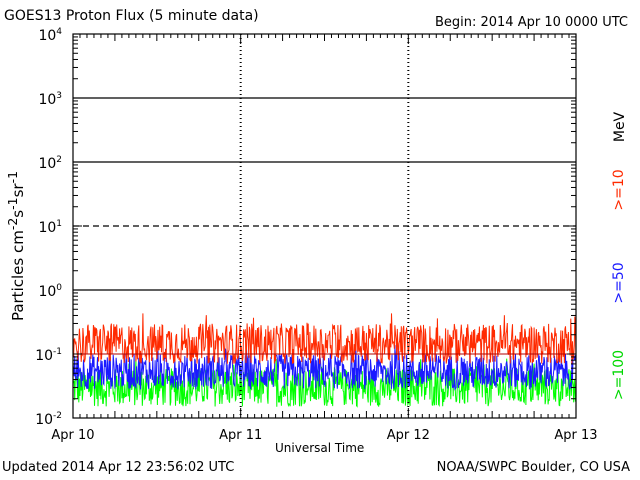 Image resolution: width=640 pixels, height=480 pixels. What do you see at coordinates (619, 375) in the screenshot?
I see `legend-ge100: >=100` at bounding box center [619, 375].